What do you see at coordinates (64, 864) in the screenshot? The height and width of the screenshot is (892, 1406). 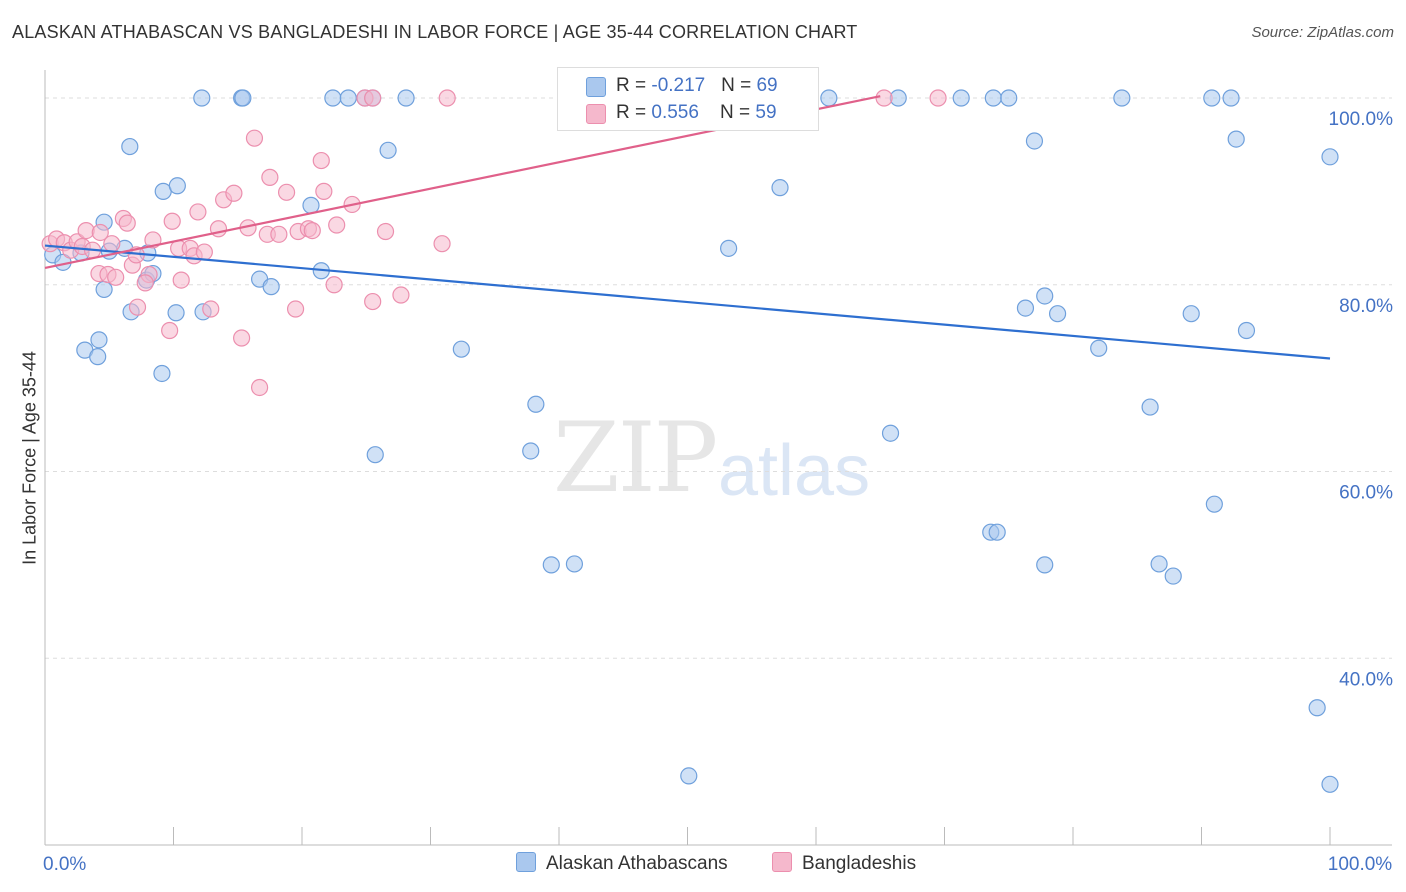 I see `x-tick-label: 0.0%` at bounding box center [64, 864].